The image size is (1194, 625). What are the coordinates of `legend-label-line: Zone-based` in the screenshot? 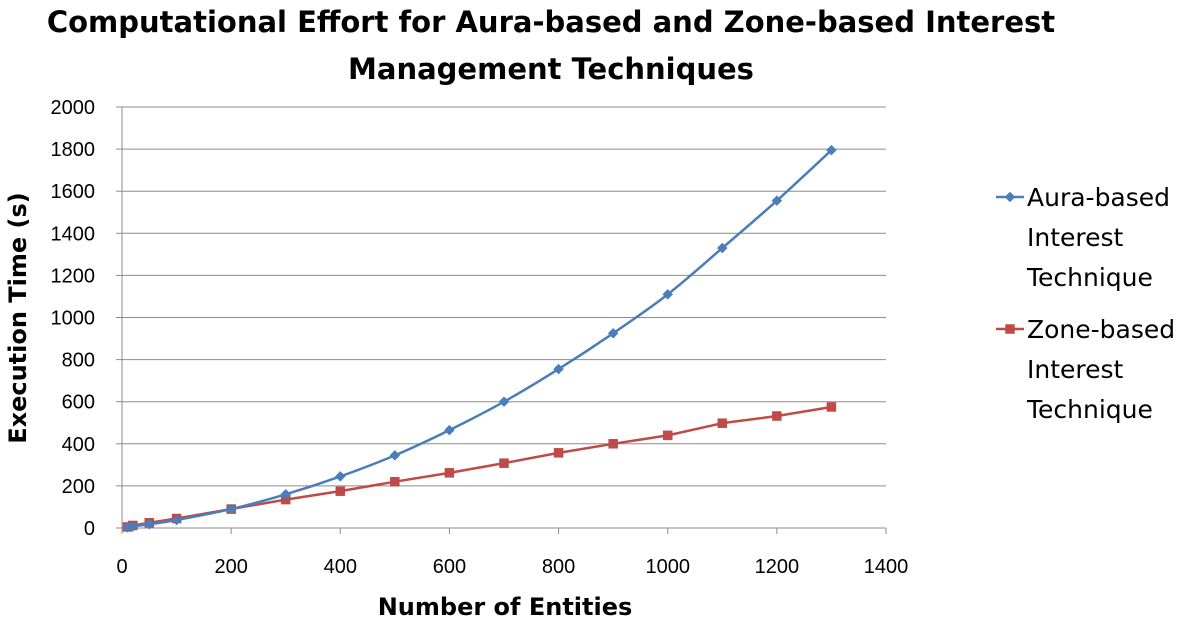 It's located at (1101, 329).